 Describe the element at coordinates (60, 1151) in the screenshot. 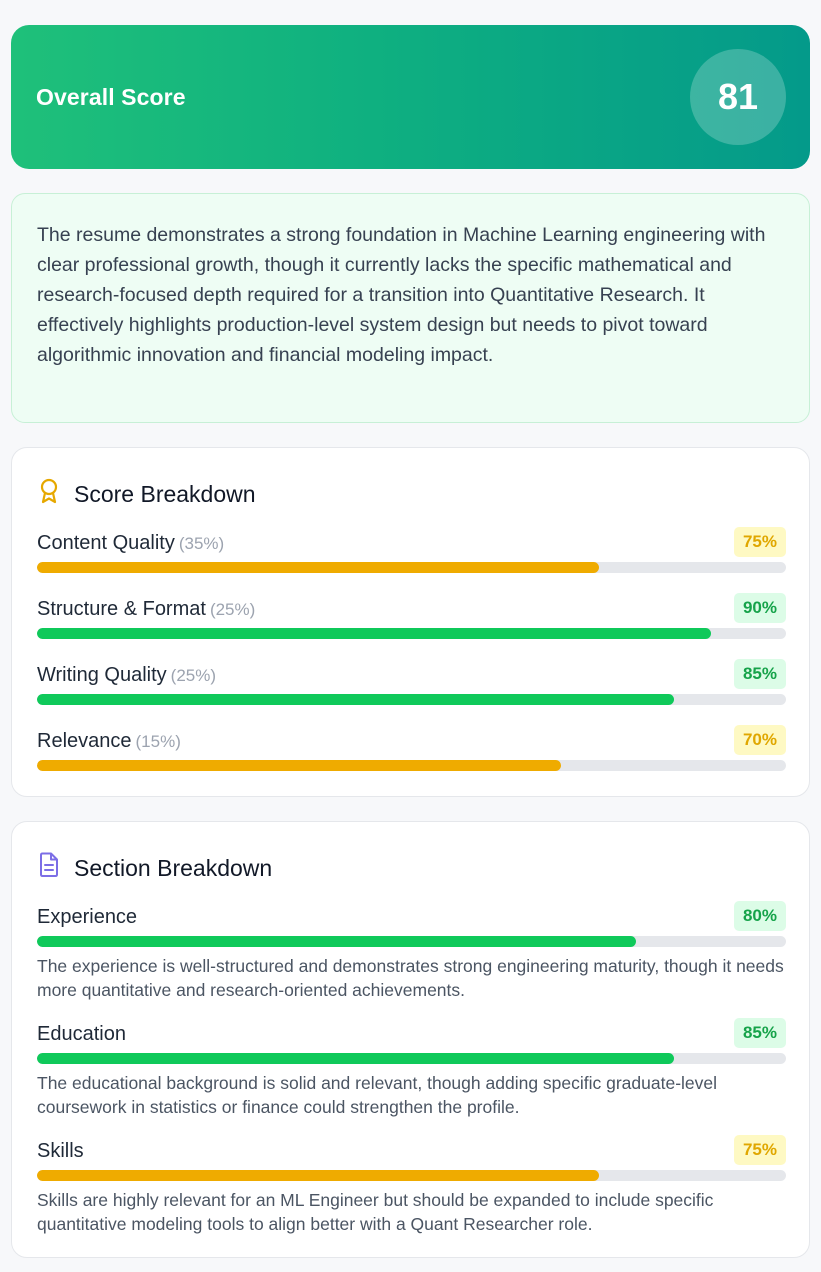

I see `section-row-label: Skills` at that location.